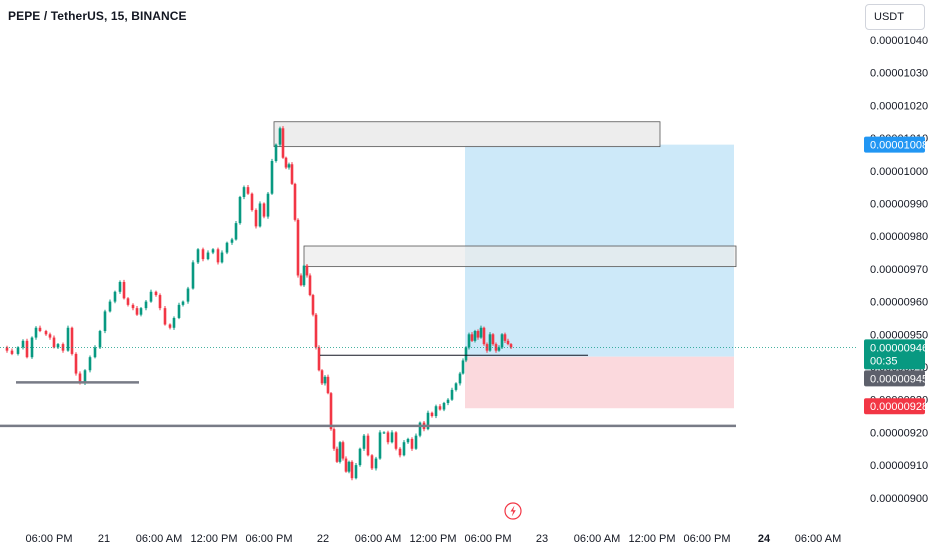 The height and width of the screenshot is (550, 932). What do you see at coordinates (899, 379) in the screenshot?
I see `entry-price-tag: 0.00000945` at bounding box center [899, 379].